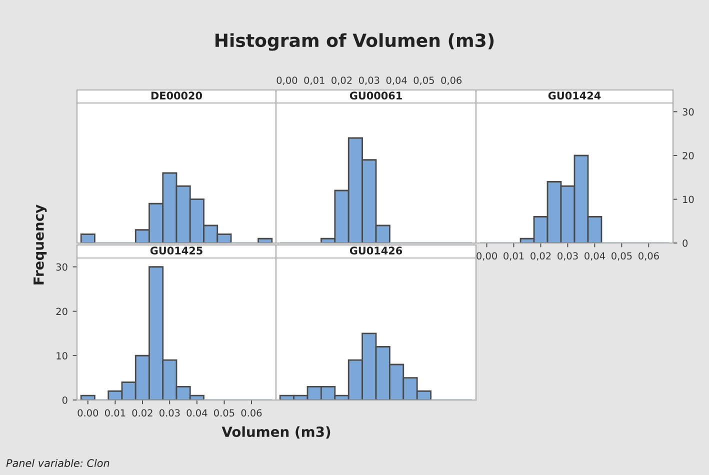  I want to click on x-tick-label: 0.03, so click(170, 413).